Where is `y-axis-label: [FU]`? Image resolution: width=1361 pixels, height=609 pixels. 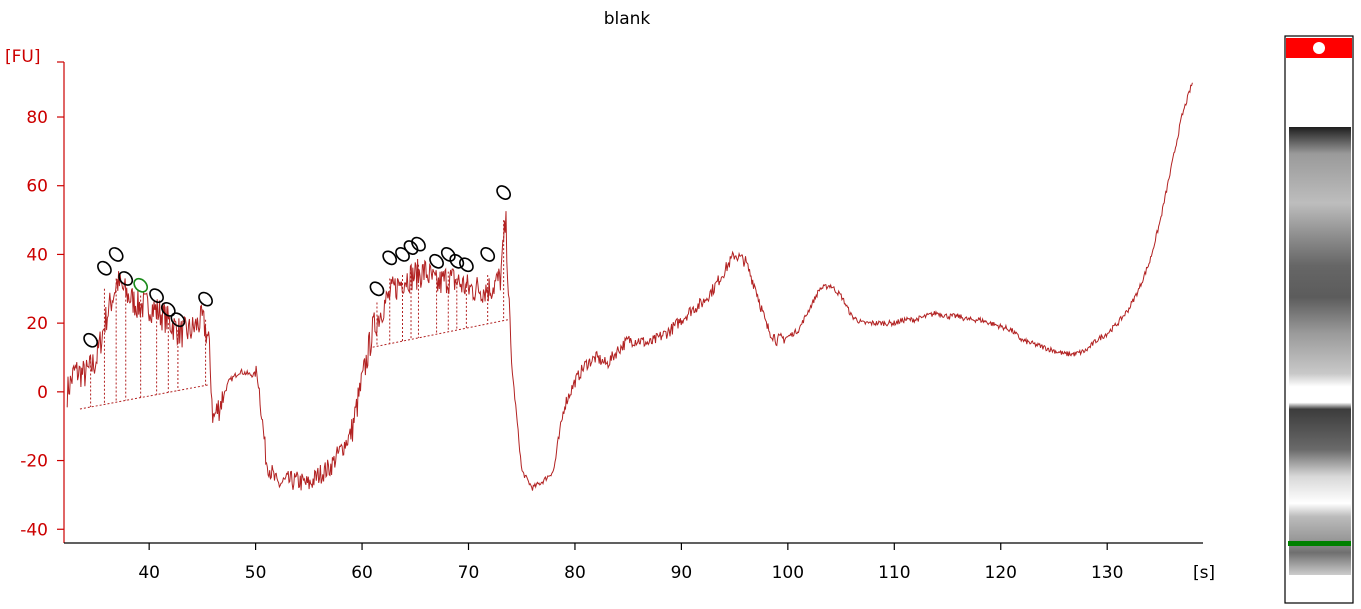 y-axis-label: [FU] is located at coordinates (23, 57).